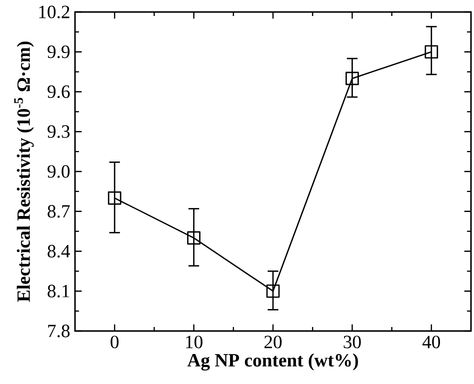  What do you see at coordinates (59, 171) in the screenshot?
I see `y-tick-label: 9.0` at bounding box center [59, 171].